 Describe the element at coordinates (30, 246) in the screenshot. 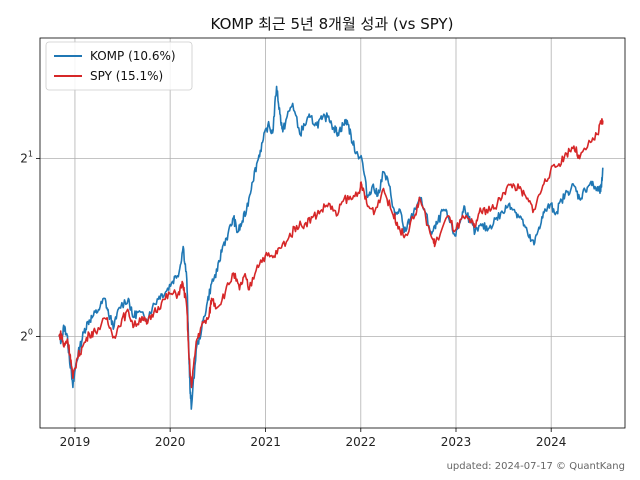

I see `y-axis: 2021` at that location.